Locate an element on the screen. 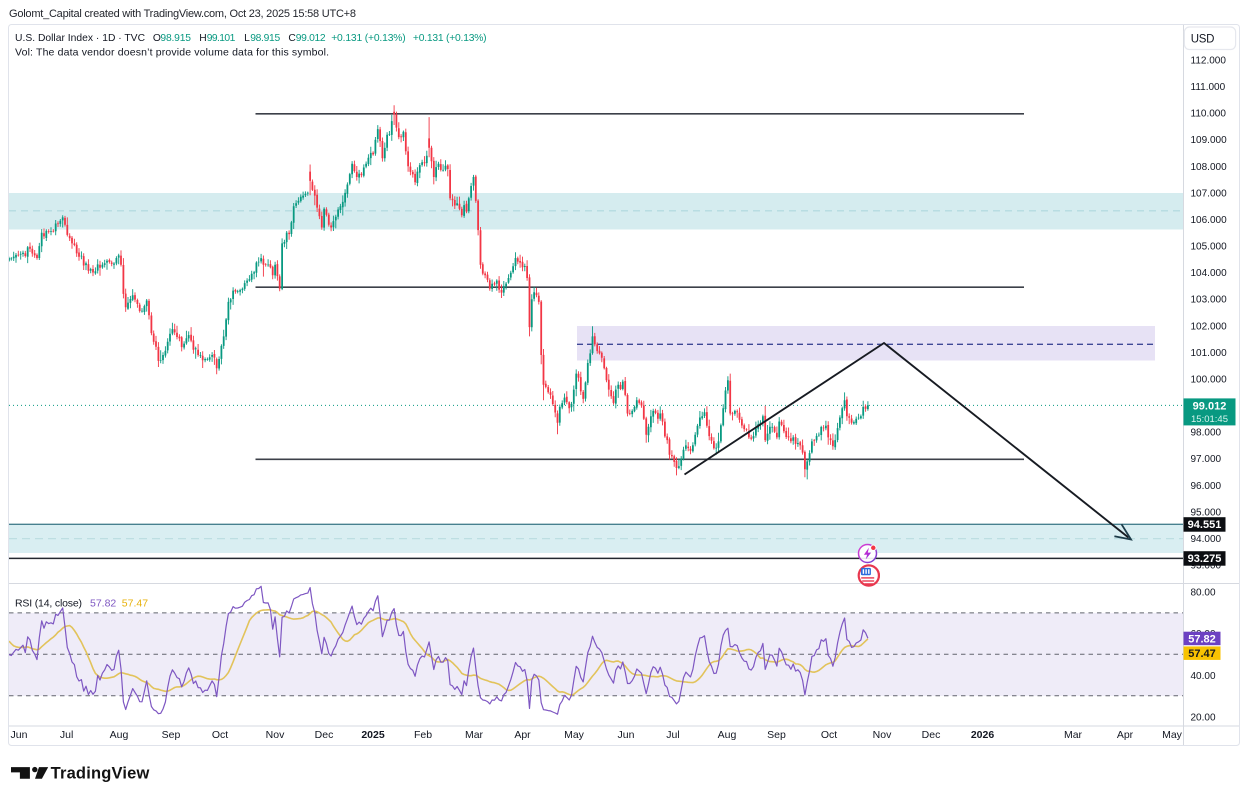  svg-text: 95.000 is located at coordinates (1206, 512).